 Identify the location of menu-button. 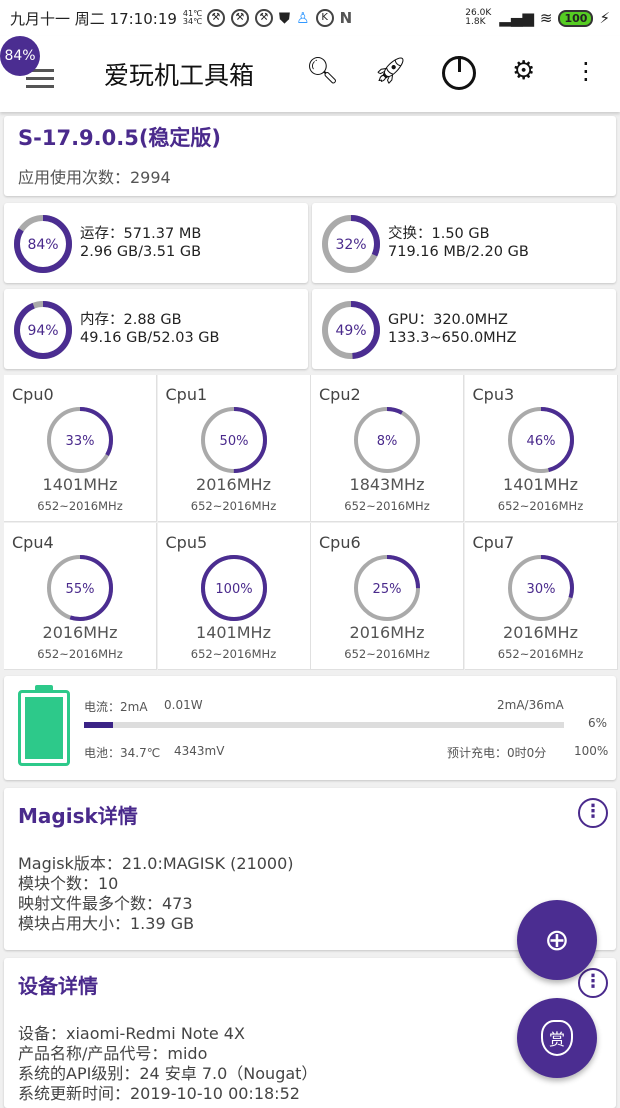
(40, 78).